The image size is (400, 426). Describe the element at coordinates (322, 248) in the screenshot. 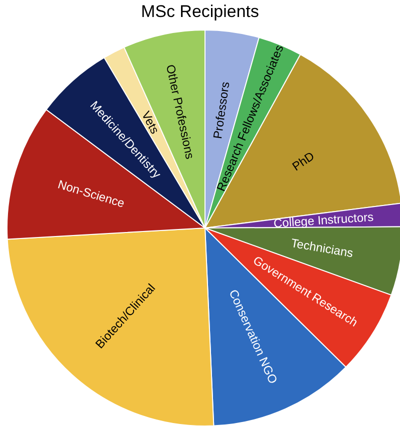

I see `slice-label: Technicians` at that location.